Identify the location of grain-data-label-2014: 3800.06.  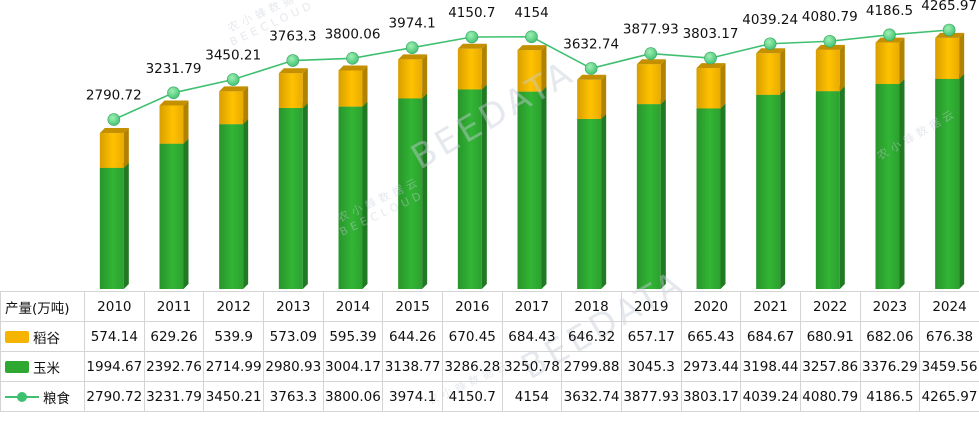
(353, 34).